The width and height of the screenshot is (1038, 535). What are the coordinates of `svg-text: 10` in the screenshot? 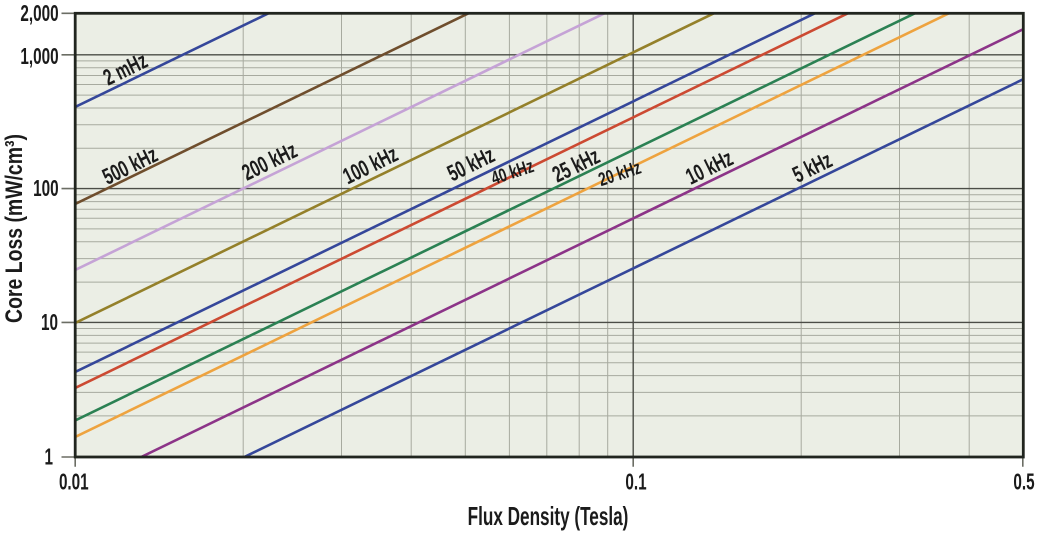 It's located at (49, 323).